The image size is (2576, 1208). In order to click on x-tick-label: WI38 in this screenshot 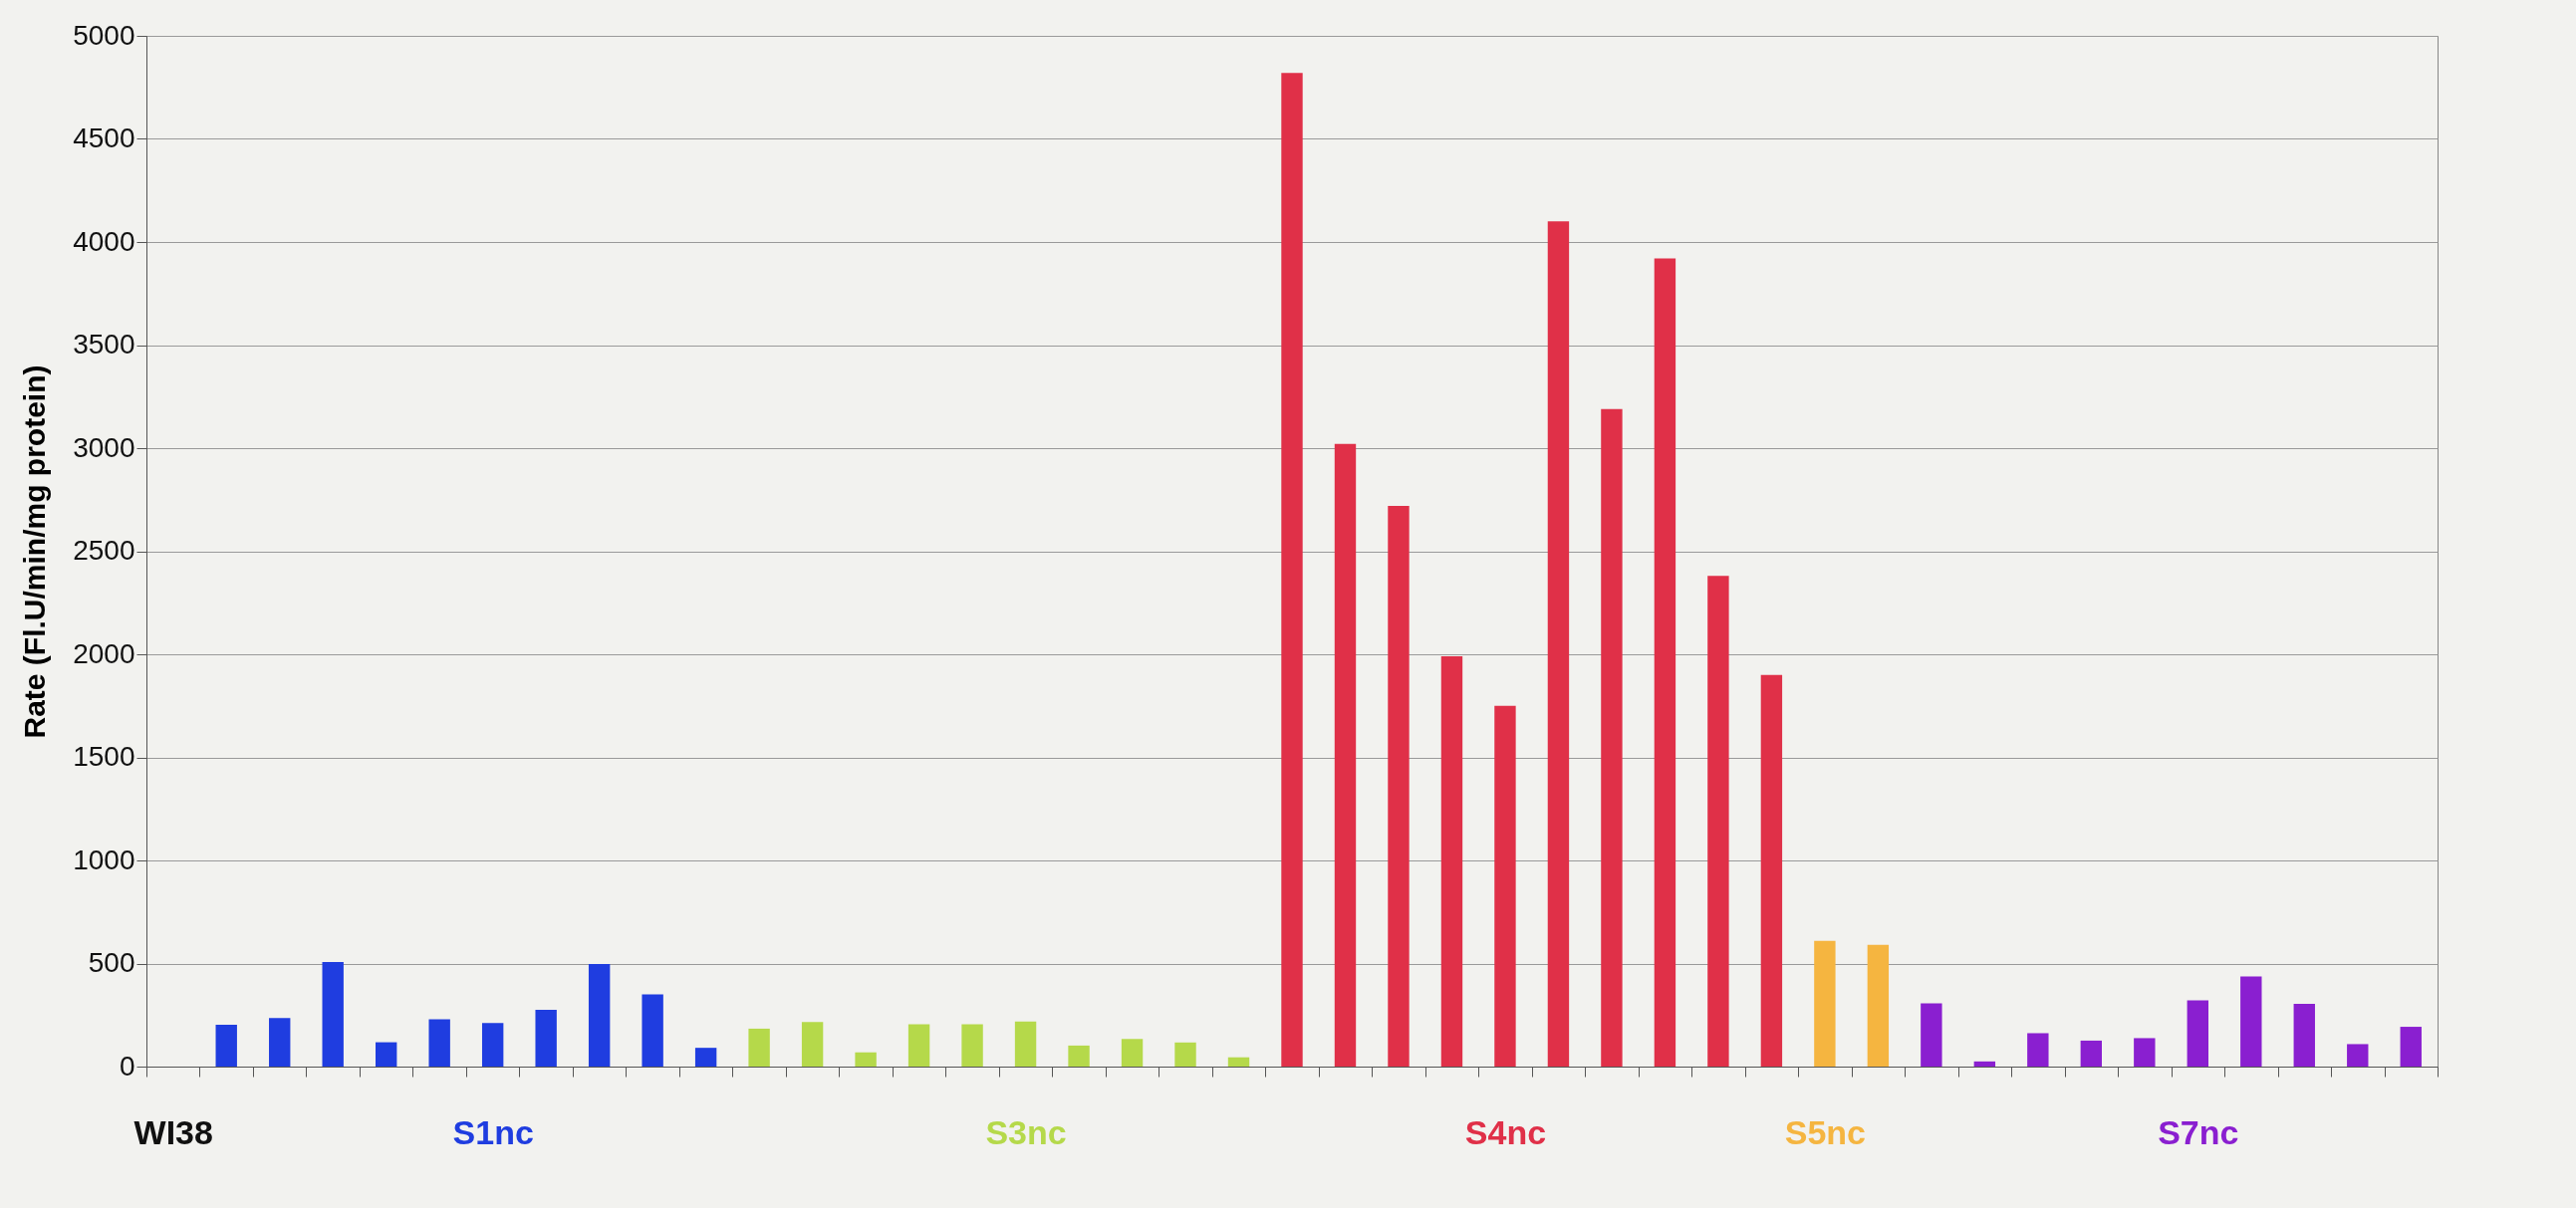, I will do `click(173, 1132)`.